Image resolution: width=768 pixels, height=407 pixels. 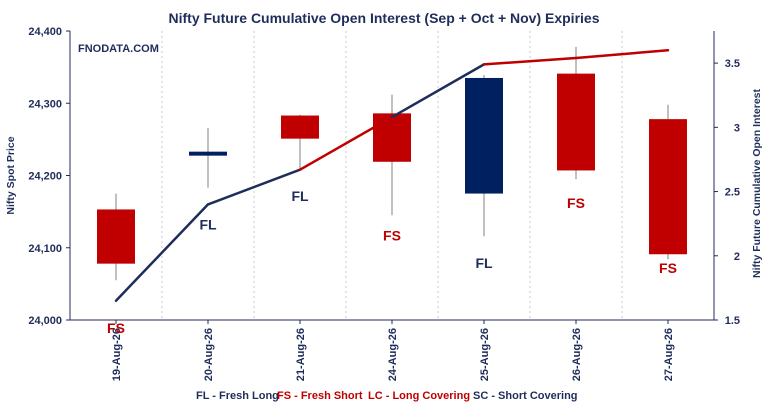 I want to click on y-axis-label-left: Nifty Spot Price, so click(x=11, y=175).